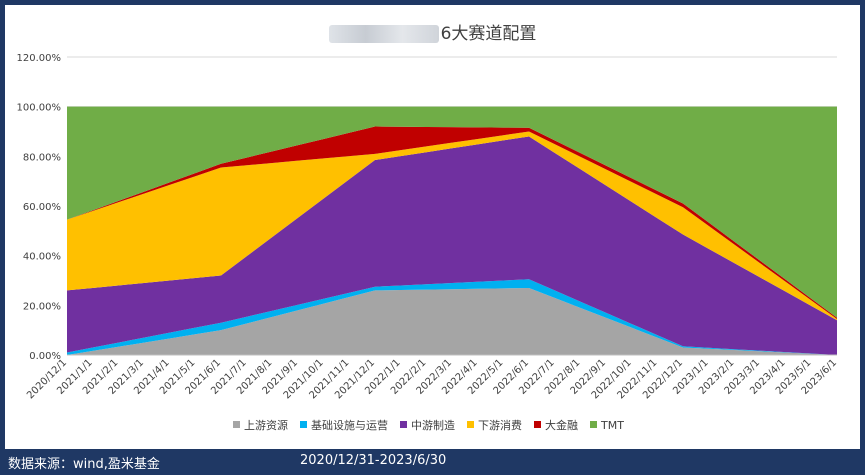 The image size is (865, 475). What do you see at coordinates (39, 108) in the screenshot?
I see `y-tick-label: 100.00%` at bounding box center [39, 108].